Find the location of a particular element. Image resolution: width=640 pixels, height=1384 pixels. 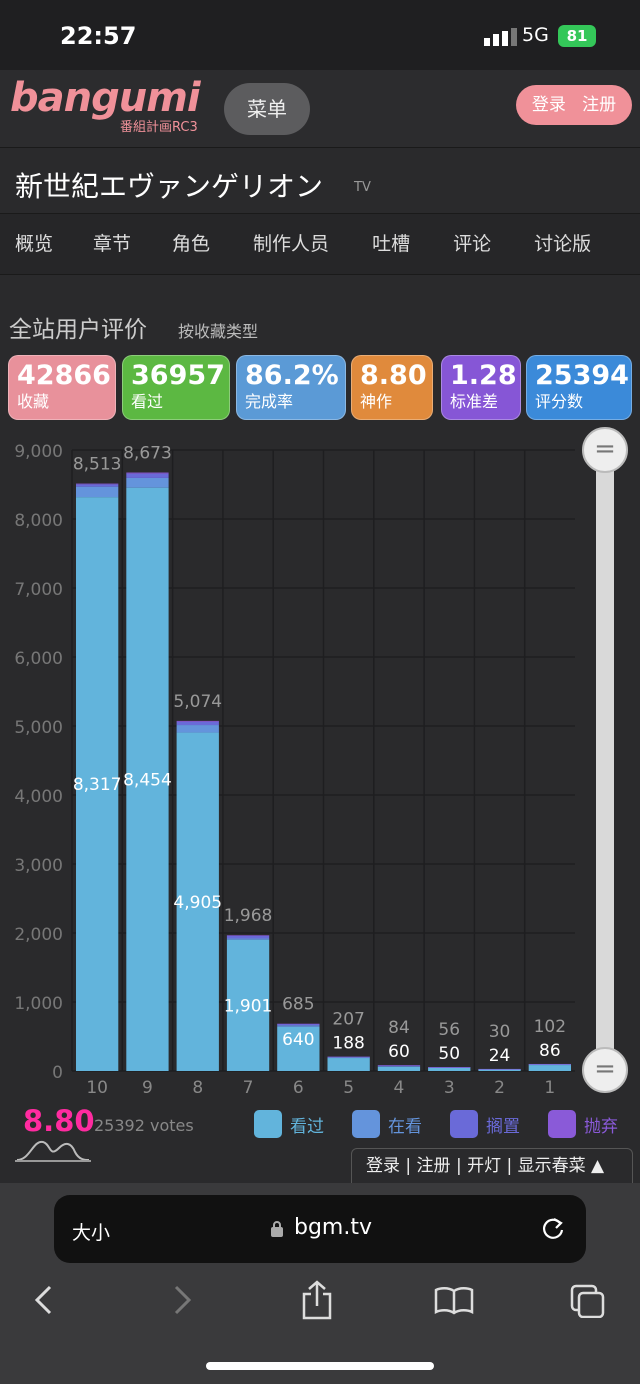

y-tick-label: 3,000 is located at coordinates (38, 866).